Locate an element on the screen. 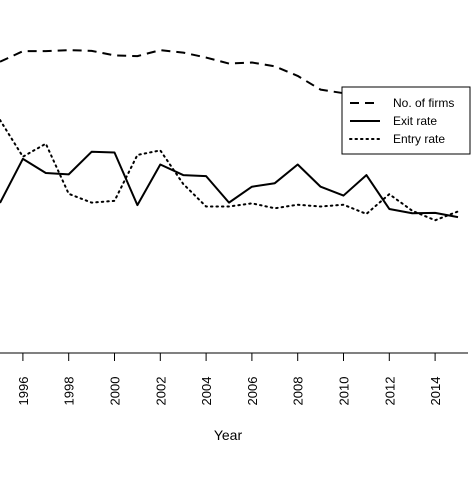 This screenshot has width=474, height=479. x-tick-label: 2006 is located at coordinates (252, 391).